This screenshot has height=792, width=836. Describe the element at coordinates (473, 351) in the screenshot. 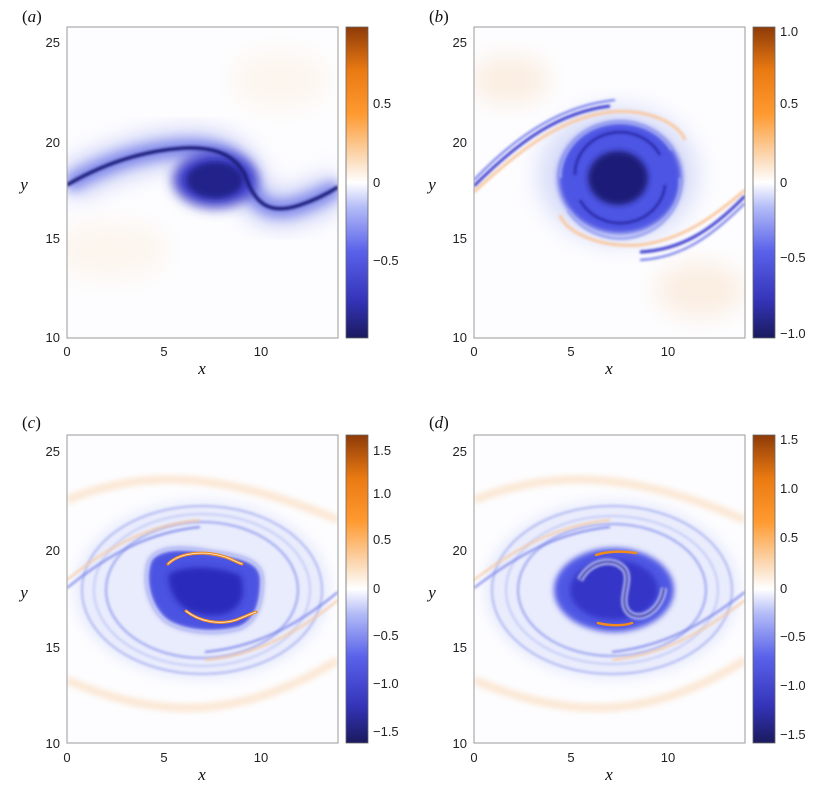

I see `xtick-b-0: 0` at that location.